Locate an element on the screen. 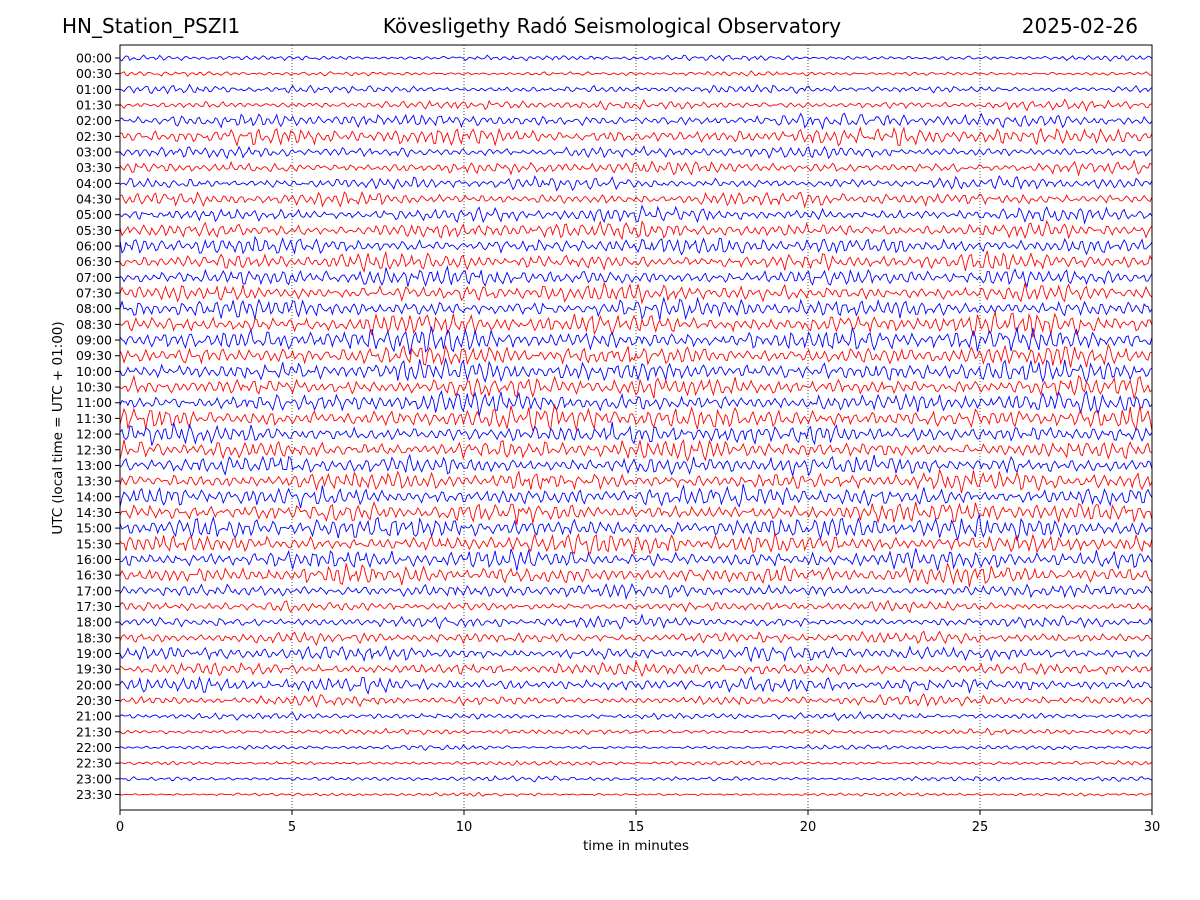 This screenshot has width=1200, height=900. y-tick-label-47: 23:30 is located at coordinates (94, 794).